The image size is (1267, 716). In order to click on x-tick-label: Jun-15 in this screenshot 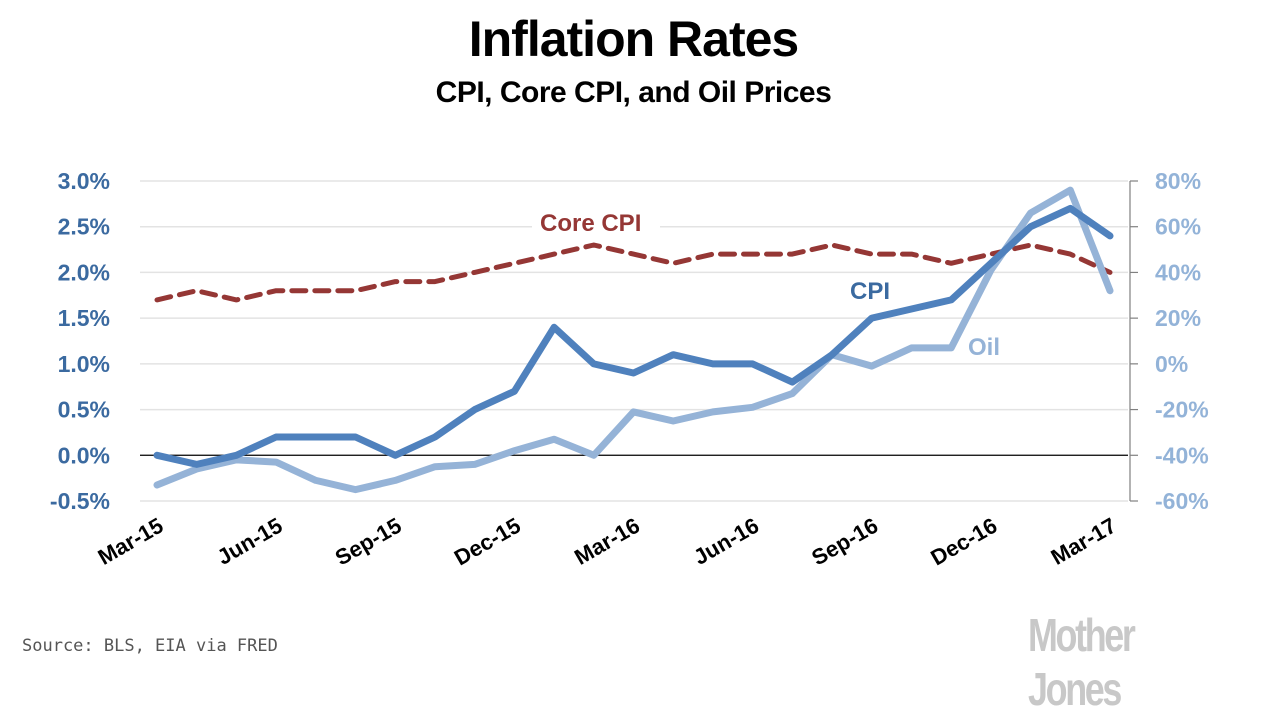, I will do `click(250, 541)`.